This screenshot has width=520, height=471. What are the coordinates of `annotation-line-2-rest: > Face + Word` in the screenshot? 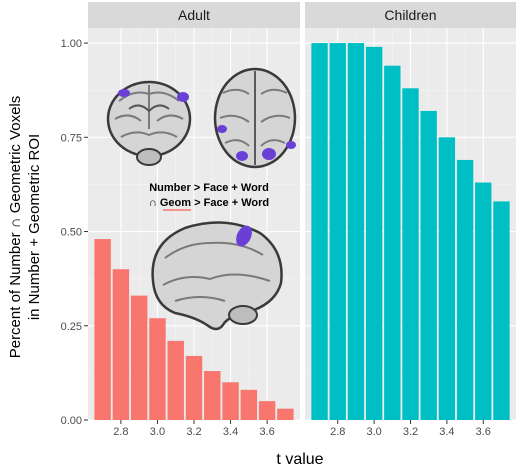 It's located at (231, 203).